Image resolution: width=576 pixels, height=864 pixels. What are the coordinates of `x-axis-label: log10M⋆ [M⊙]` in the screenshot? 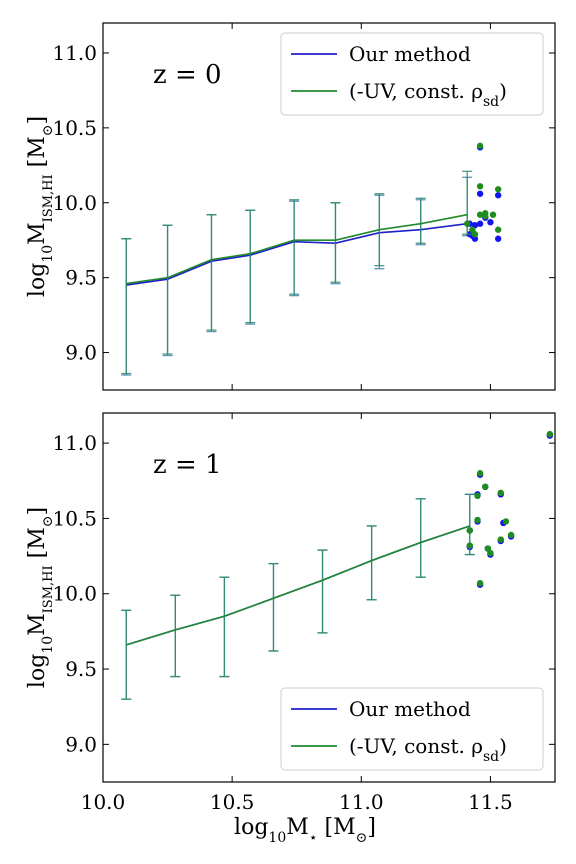 It's located at (305, 830).